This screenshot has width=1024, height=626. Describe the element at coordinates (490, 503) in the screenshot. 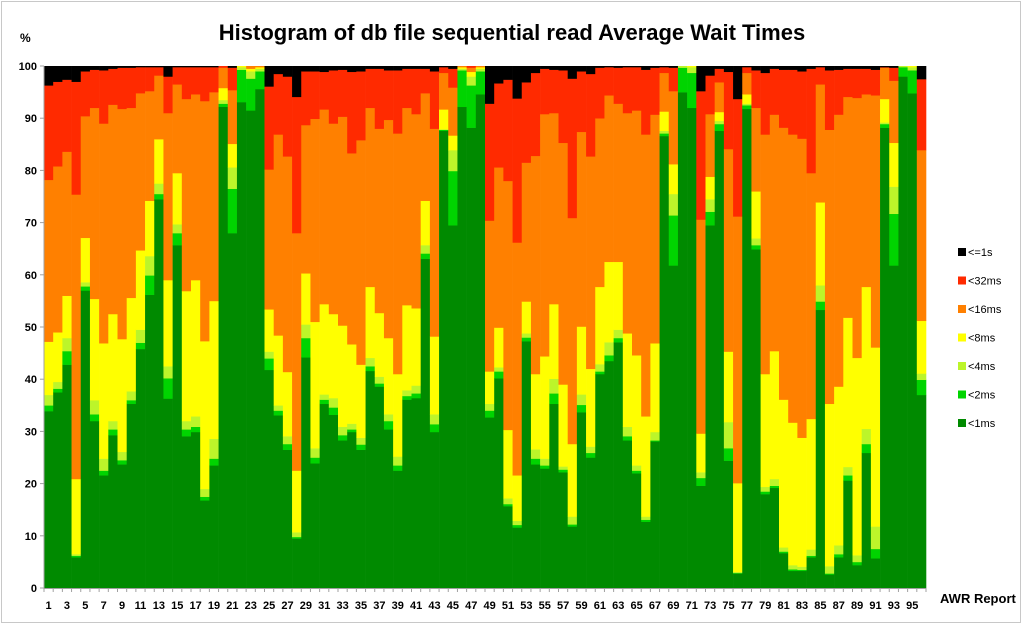

I see `bar-segment-49-<1ms` at that location.